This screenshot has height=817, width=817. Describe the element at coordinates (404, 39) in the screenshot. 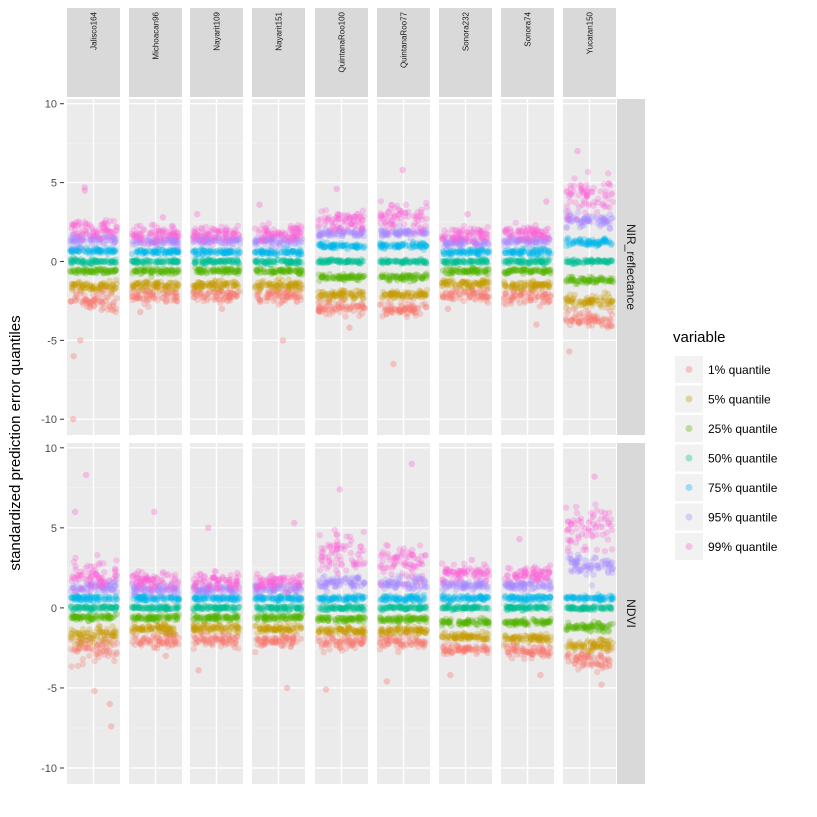

I see `column-strip-label: QuintanaRoo77` at that location.